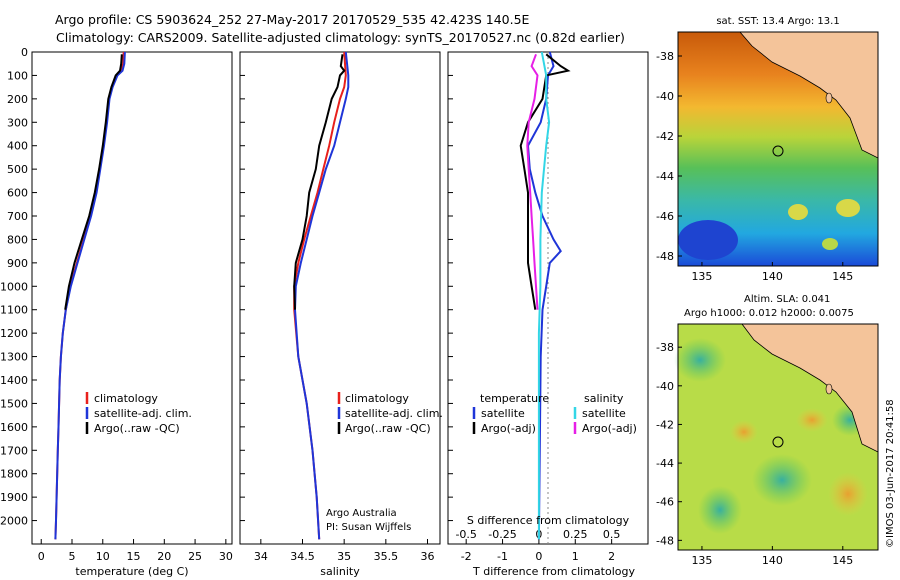 The height and width of the screenshot is (580, 900). I want to click on sst-map-frame, so click(778, 149).